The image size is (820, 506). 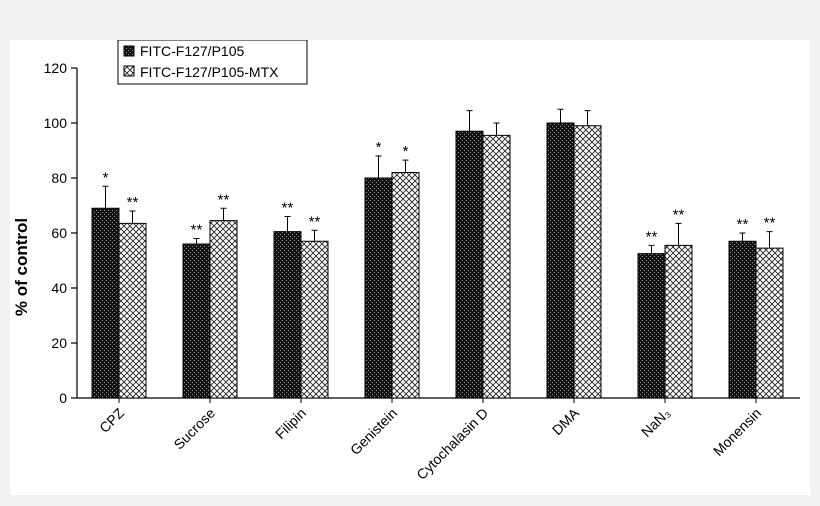 I want to click on y-tick-label: 120, so click(x=56, y=68).